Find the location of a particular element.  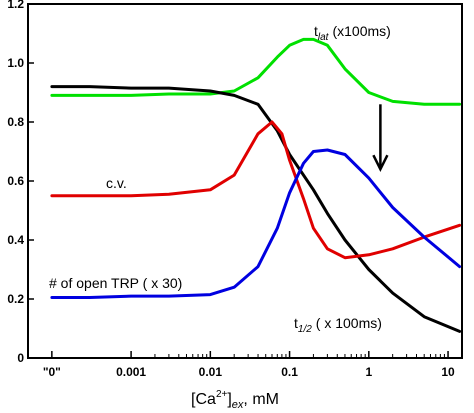

y-tick-label: 0.4 is located at coordinates (15, 240).